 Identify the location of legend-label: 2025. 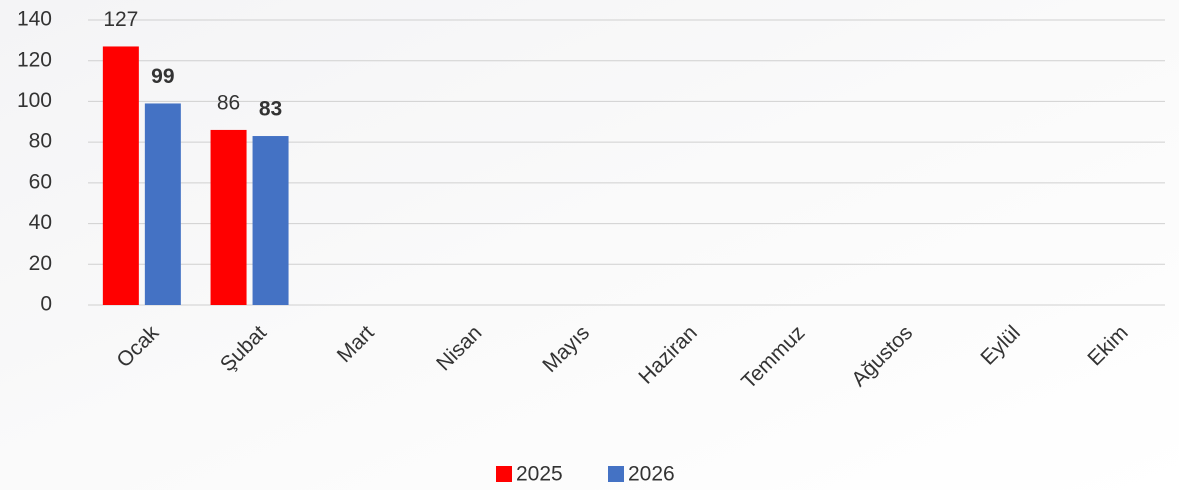
(539, 474).